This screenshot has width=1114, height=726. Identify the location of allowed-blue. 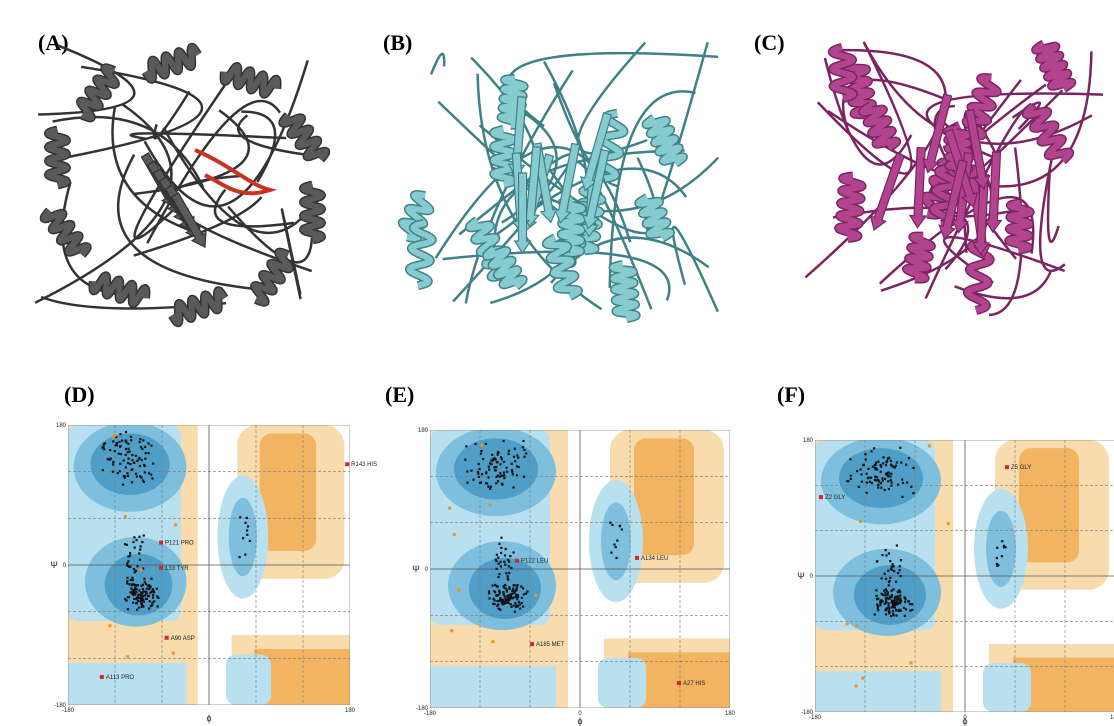
(622, 682).